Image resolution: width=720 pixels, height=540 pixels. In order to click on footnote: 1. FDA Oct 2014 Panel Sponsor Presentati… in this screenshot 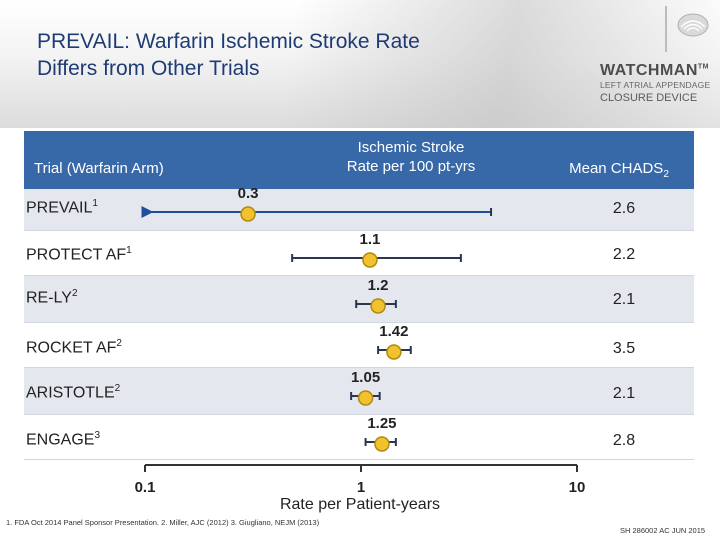, I will do `click(163, 522)`.